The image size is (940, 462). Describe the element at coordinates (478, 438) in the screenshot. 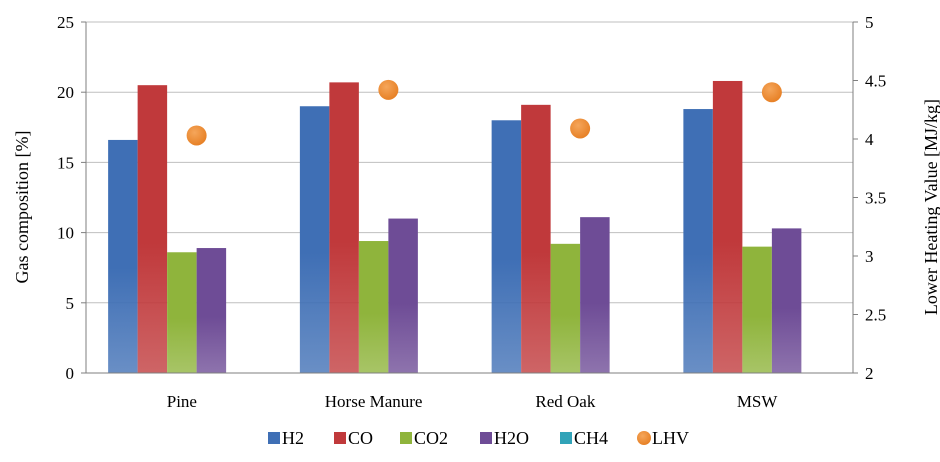

I see `legend: H2 CO CO2 H2O CH4 LHV` at that location.